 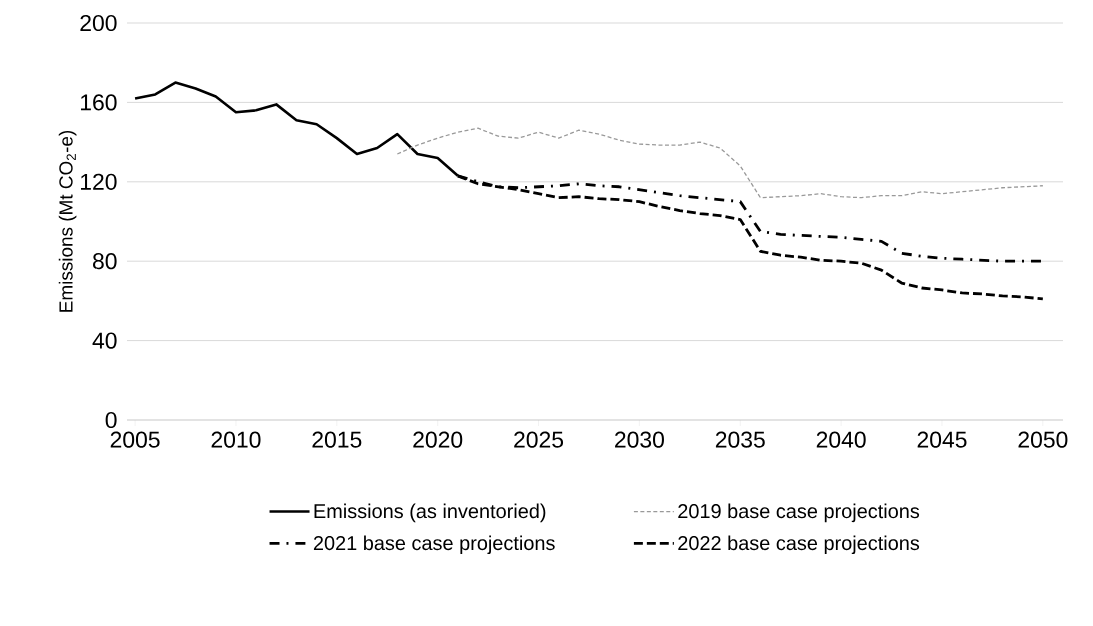 What do you see at coordinates (98, 23) in the screenshot?
I see `y-tick-label: 200` at bounding box center [98, 23].